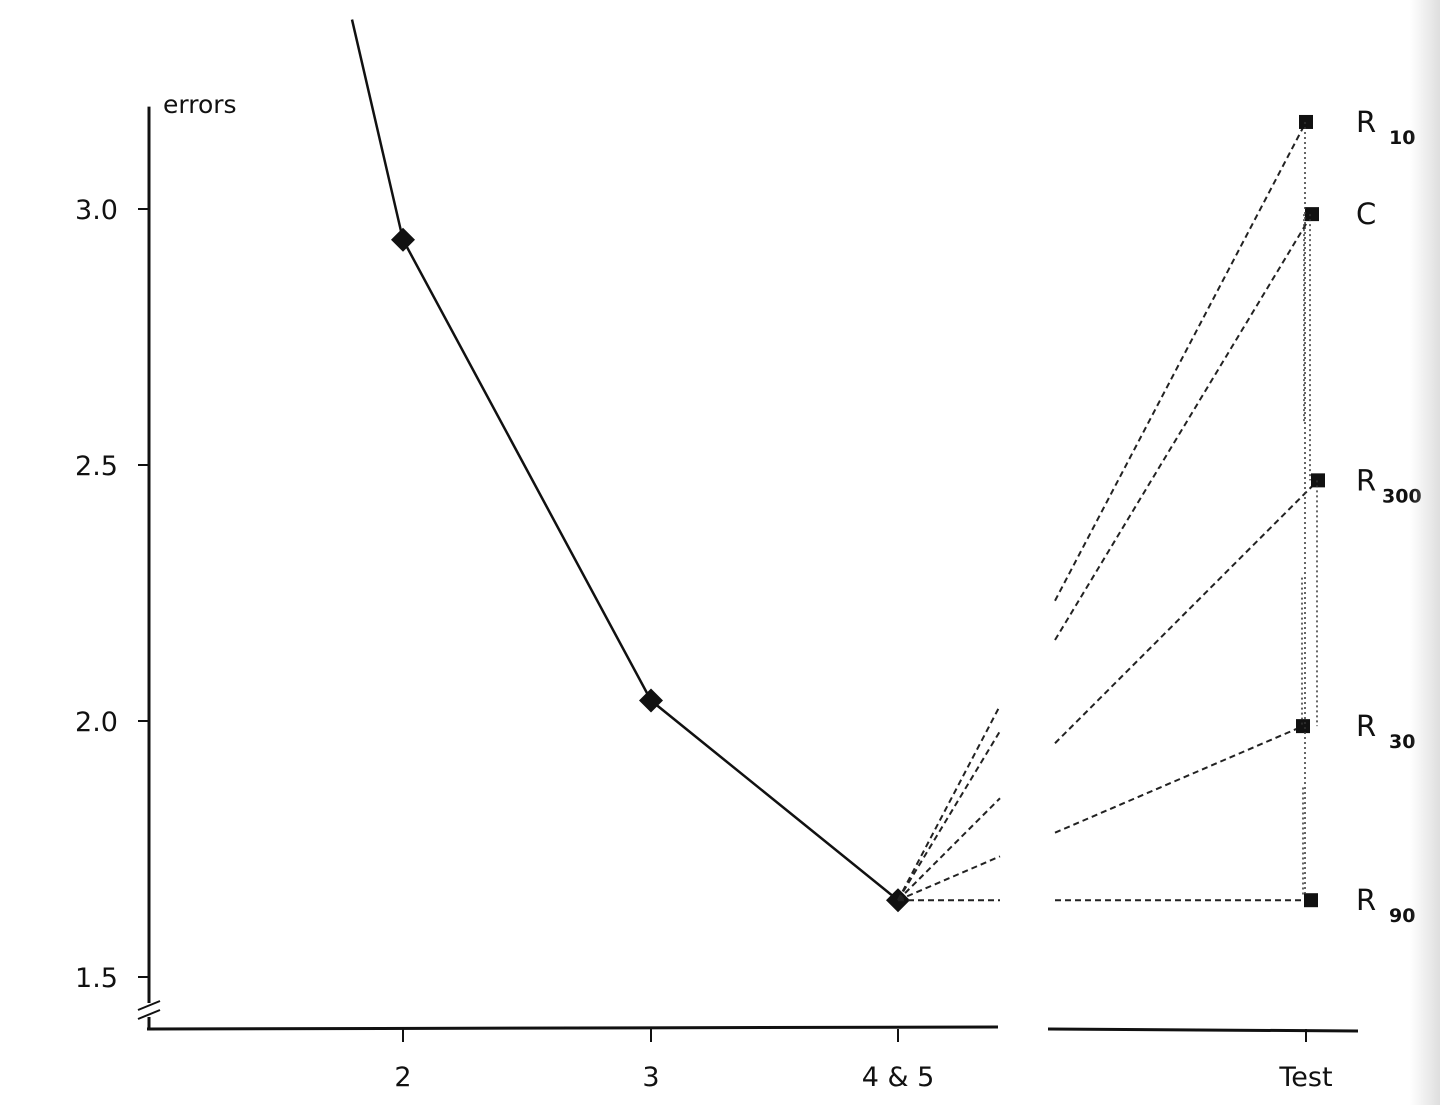 The image size is (1440, 1110). I want to click on test-group-subscript: 10, so click(1402, 138).